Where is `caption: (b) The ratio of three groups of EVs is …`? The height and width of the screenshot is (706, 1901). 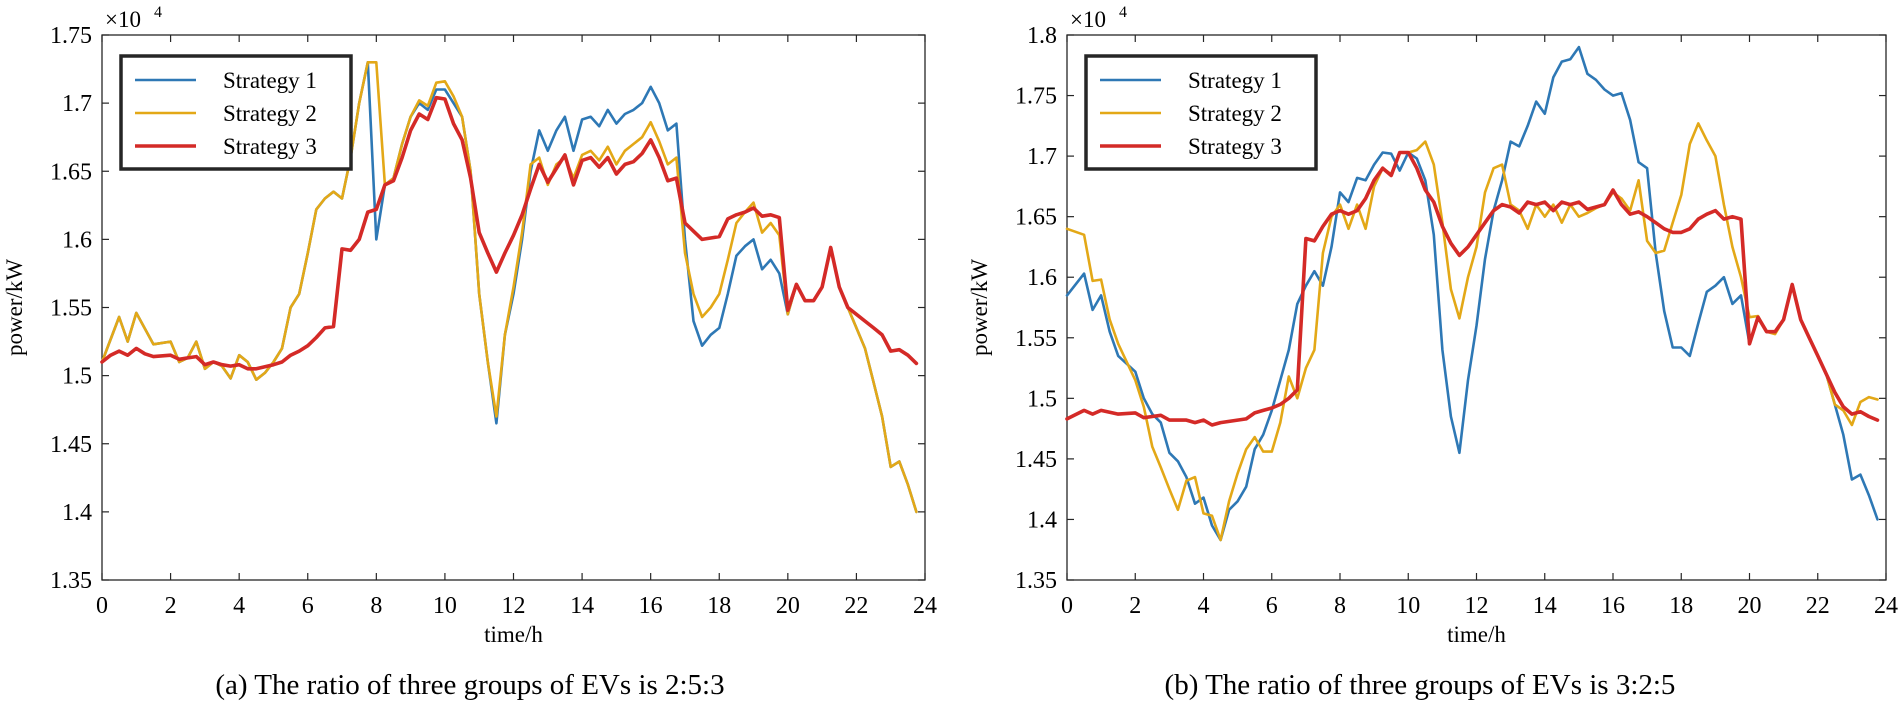
caption: (b) The ratio of three groups of EVs is … is located at coordinates (1420, 685).